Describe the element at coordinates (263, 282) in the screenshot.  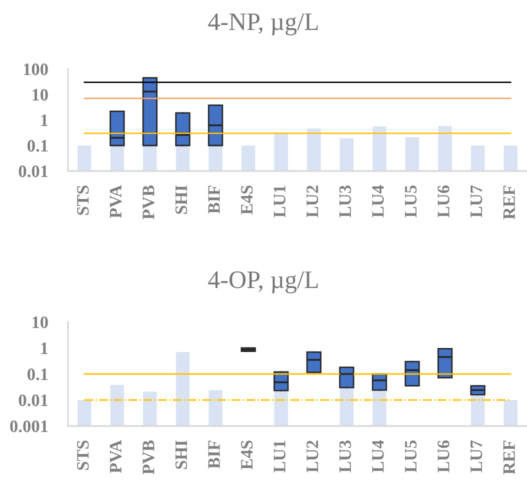
I see `chart-title: 4-OP, µg/L` at that location.